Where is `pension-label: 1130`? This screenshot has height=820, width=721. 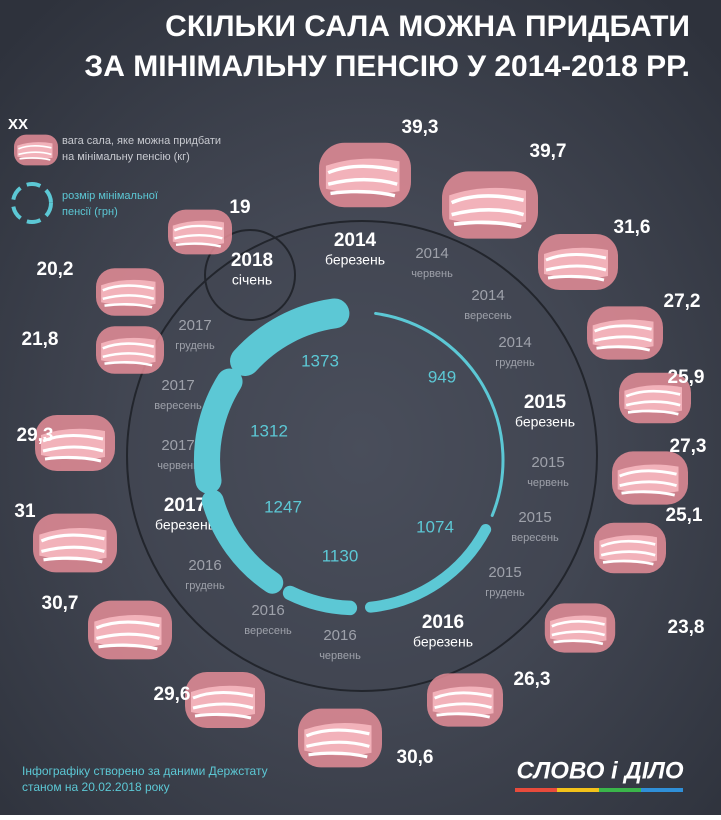 pension-label: 1130 is located at coordinates (340, 555).